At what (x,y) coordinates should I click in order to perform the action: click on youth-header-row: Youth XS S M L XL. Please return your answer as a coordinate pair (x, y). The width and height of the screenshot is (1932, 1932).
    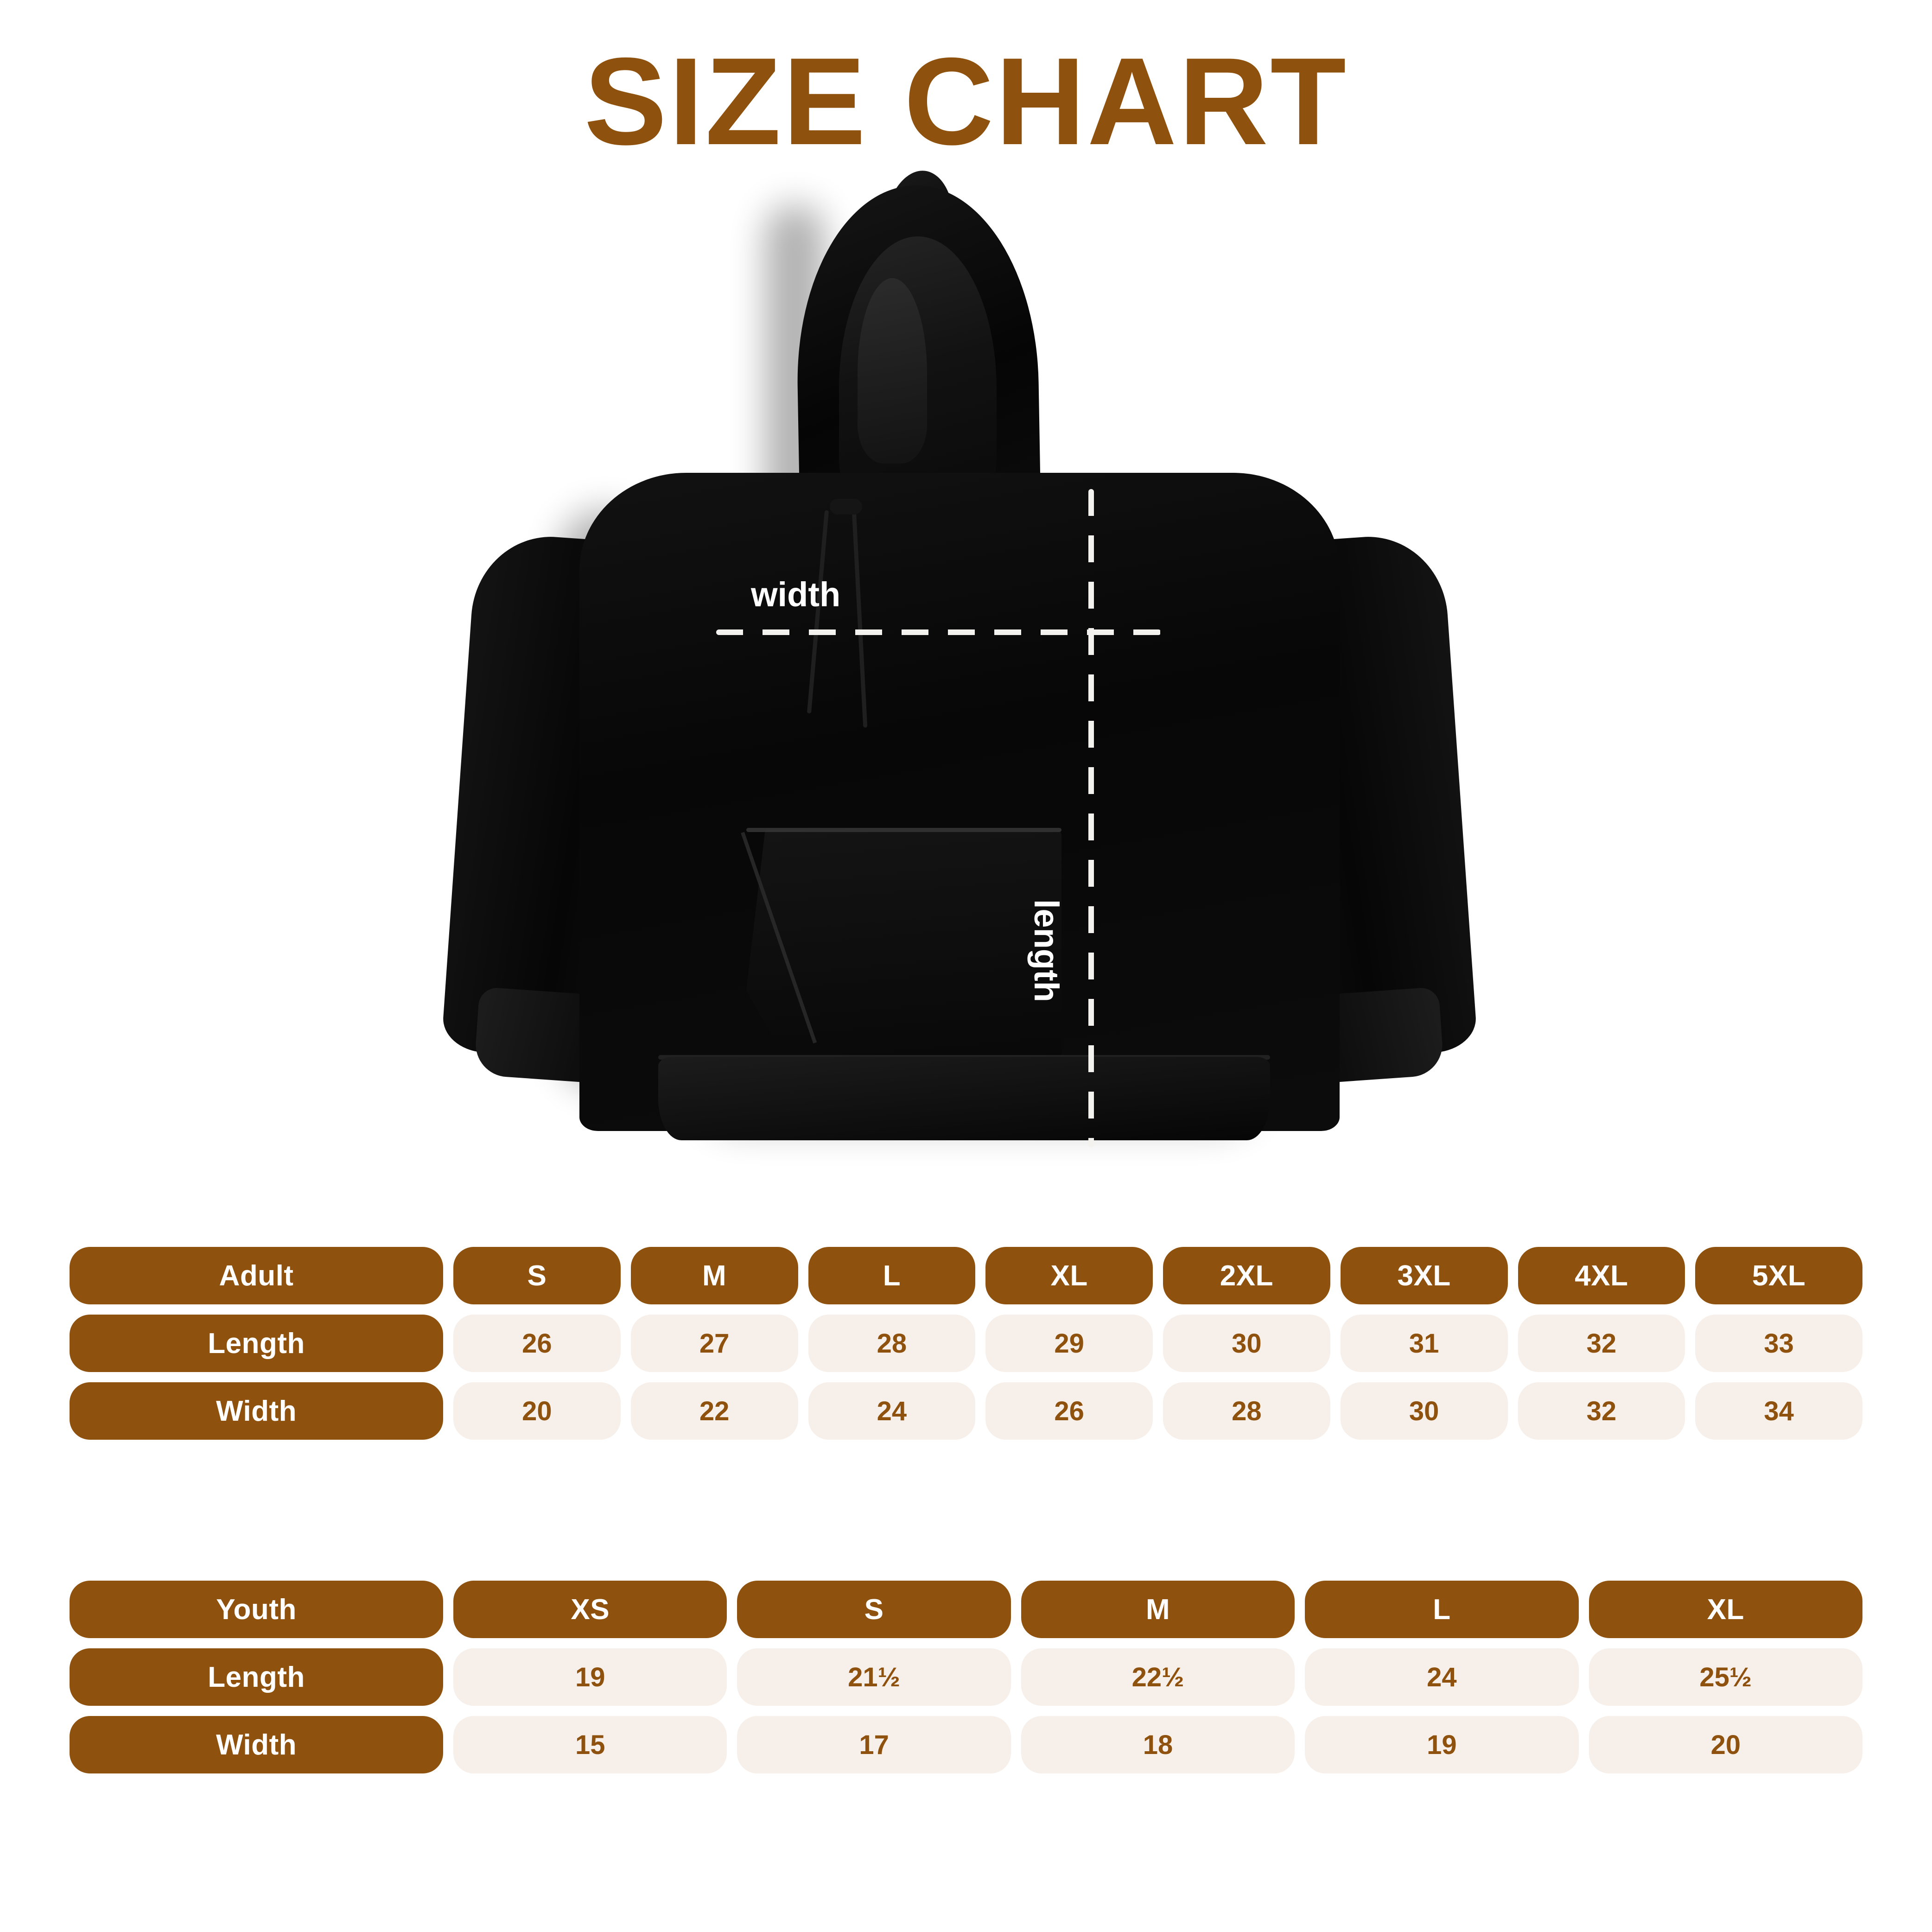
    Looking at the image, I should click on (966, 1609).